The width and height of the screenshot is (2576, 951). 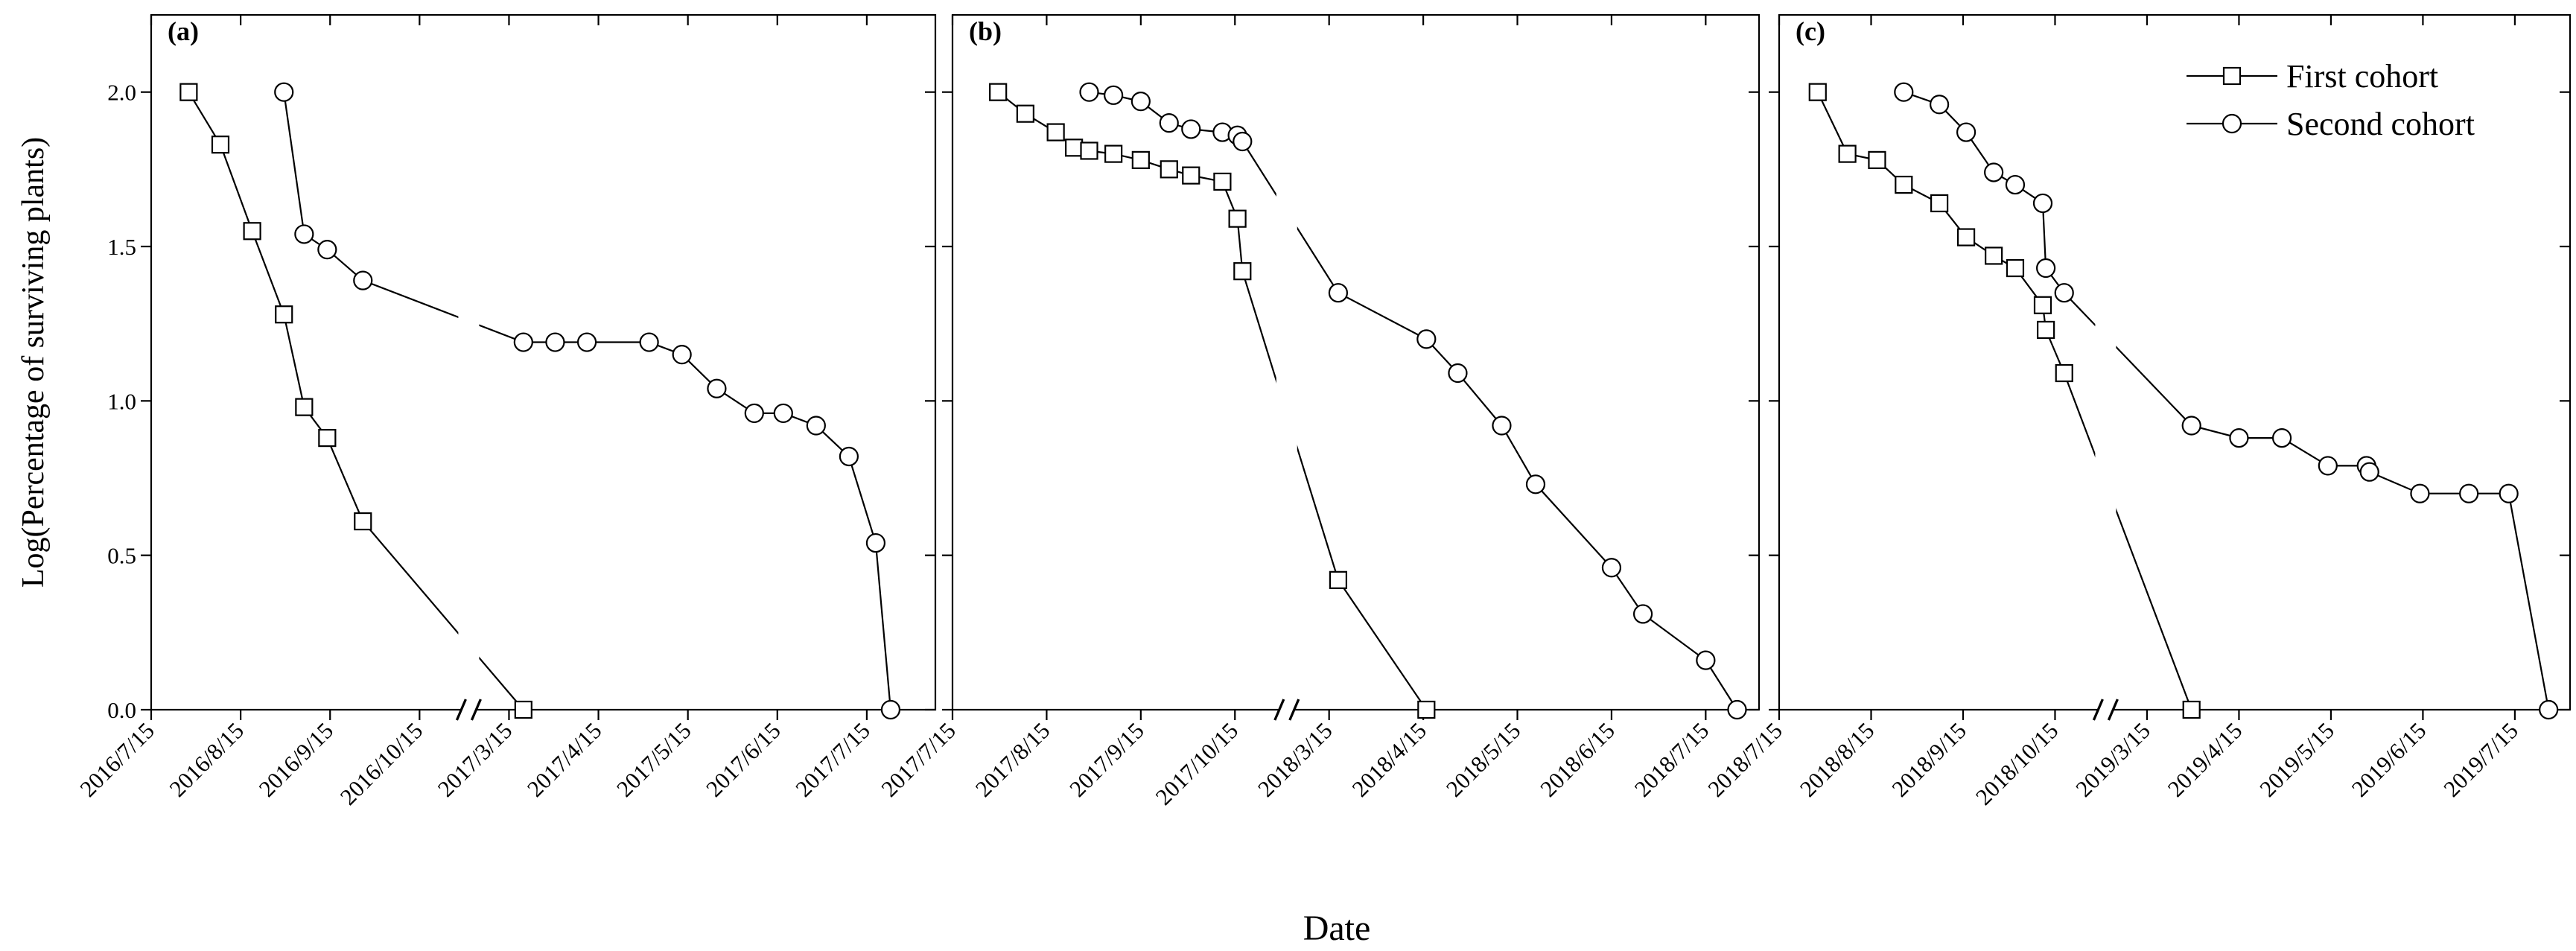 I want to click on x-tick-label: 2018/9/15, so click(x=1928, y=760).